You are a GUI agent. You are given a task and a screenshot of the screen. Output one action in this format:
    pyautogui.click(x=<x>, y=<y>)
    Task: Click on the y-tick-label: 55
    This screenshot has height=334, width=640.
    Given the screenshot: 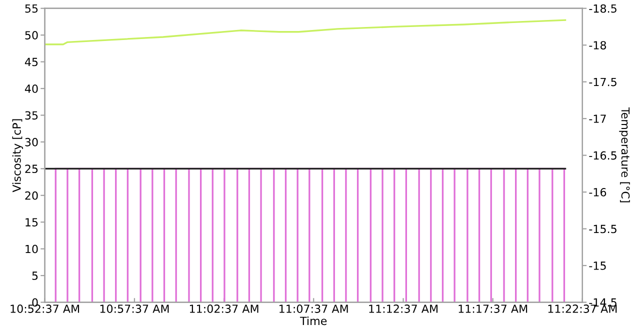 What is the action you would take?
    pyautogui.click(x=31, y=8)
    